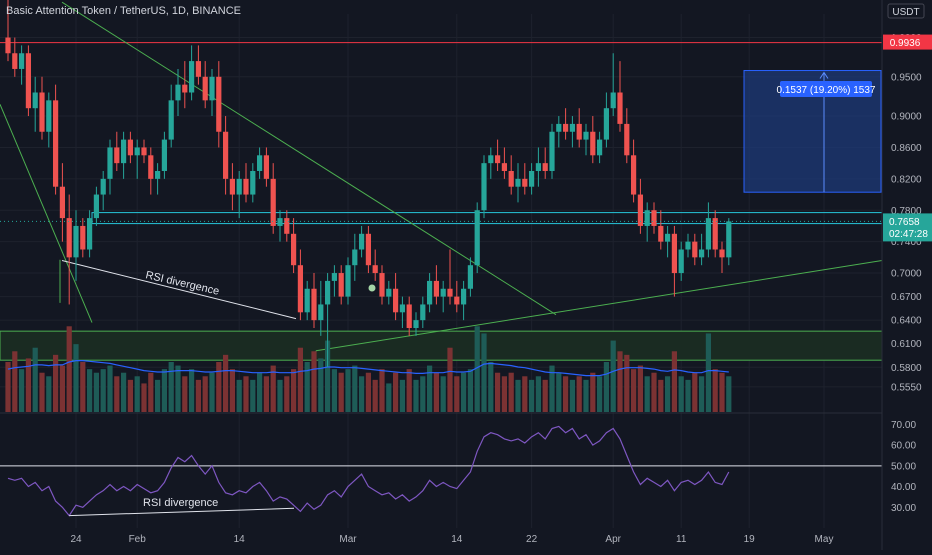  Describe the element at coordinates (906, 179) in the screenshot. I see `price-tick-label: 0.8200` at that location.